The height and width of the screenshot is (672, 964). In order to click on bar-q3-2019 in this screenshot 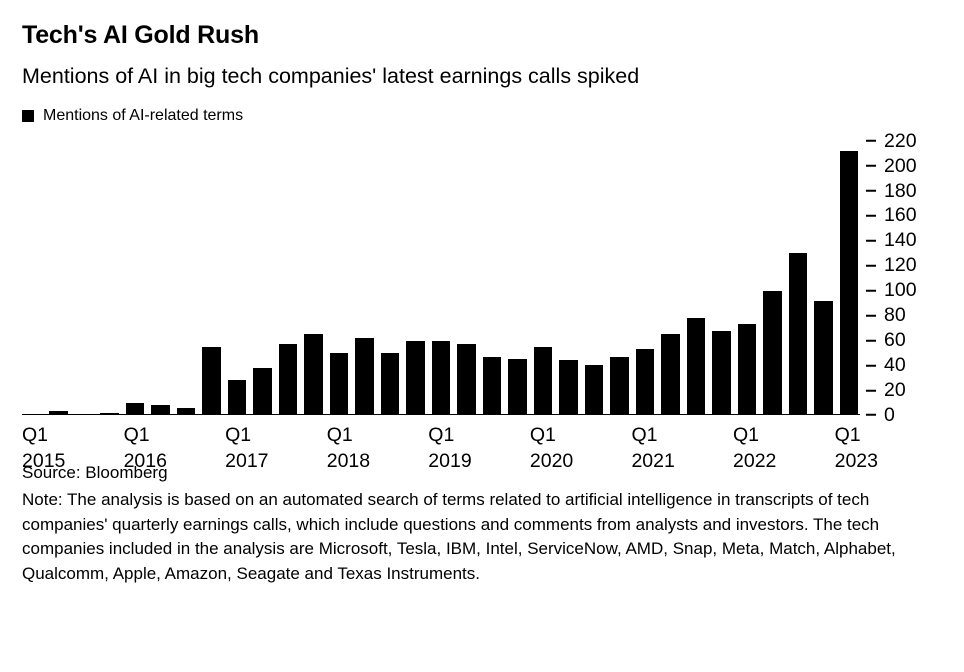, I will do `click(492, 386)`.